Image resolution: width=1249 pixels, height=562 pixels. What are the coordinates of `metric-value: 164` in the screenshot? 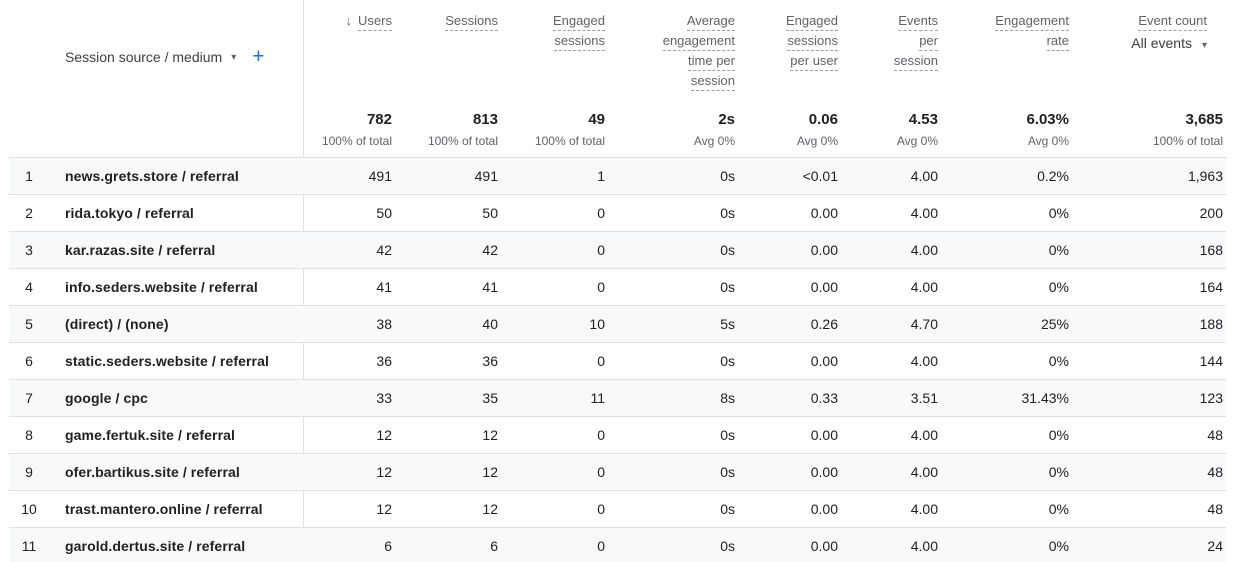 It's located at (1211, 287).